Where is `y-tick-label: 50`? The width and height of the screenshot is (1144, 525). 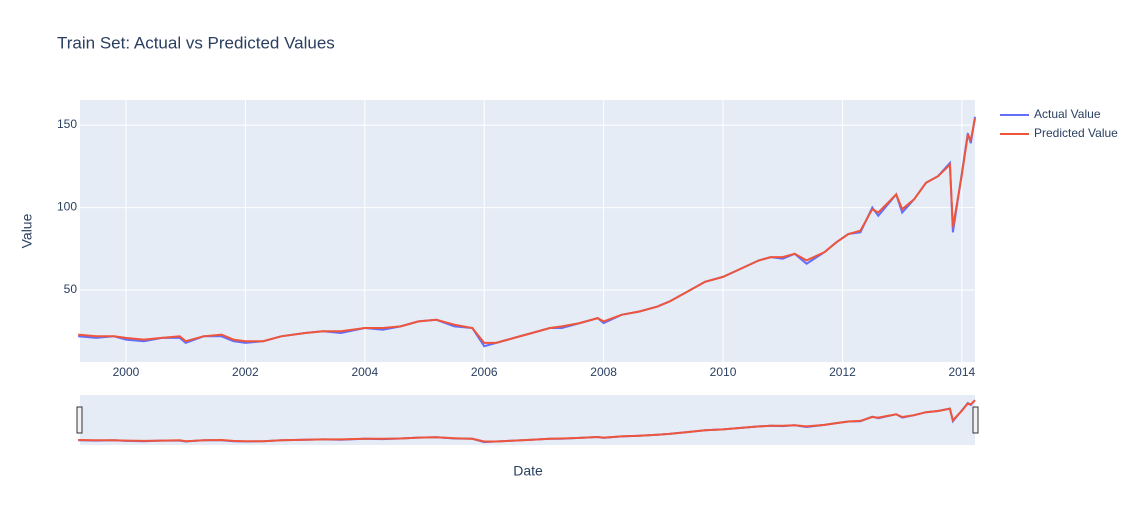
y-tick-label: 50 is located at coordinates (71, 289).